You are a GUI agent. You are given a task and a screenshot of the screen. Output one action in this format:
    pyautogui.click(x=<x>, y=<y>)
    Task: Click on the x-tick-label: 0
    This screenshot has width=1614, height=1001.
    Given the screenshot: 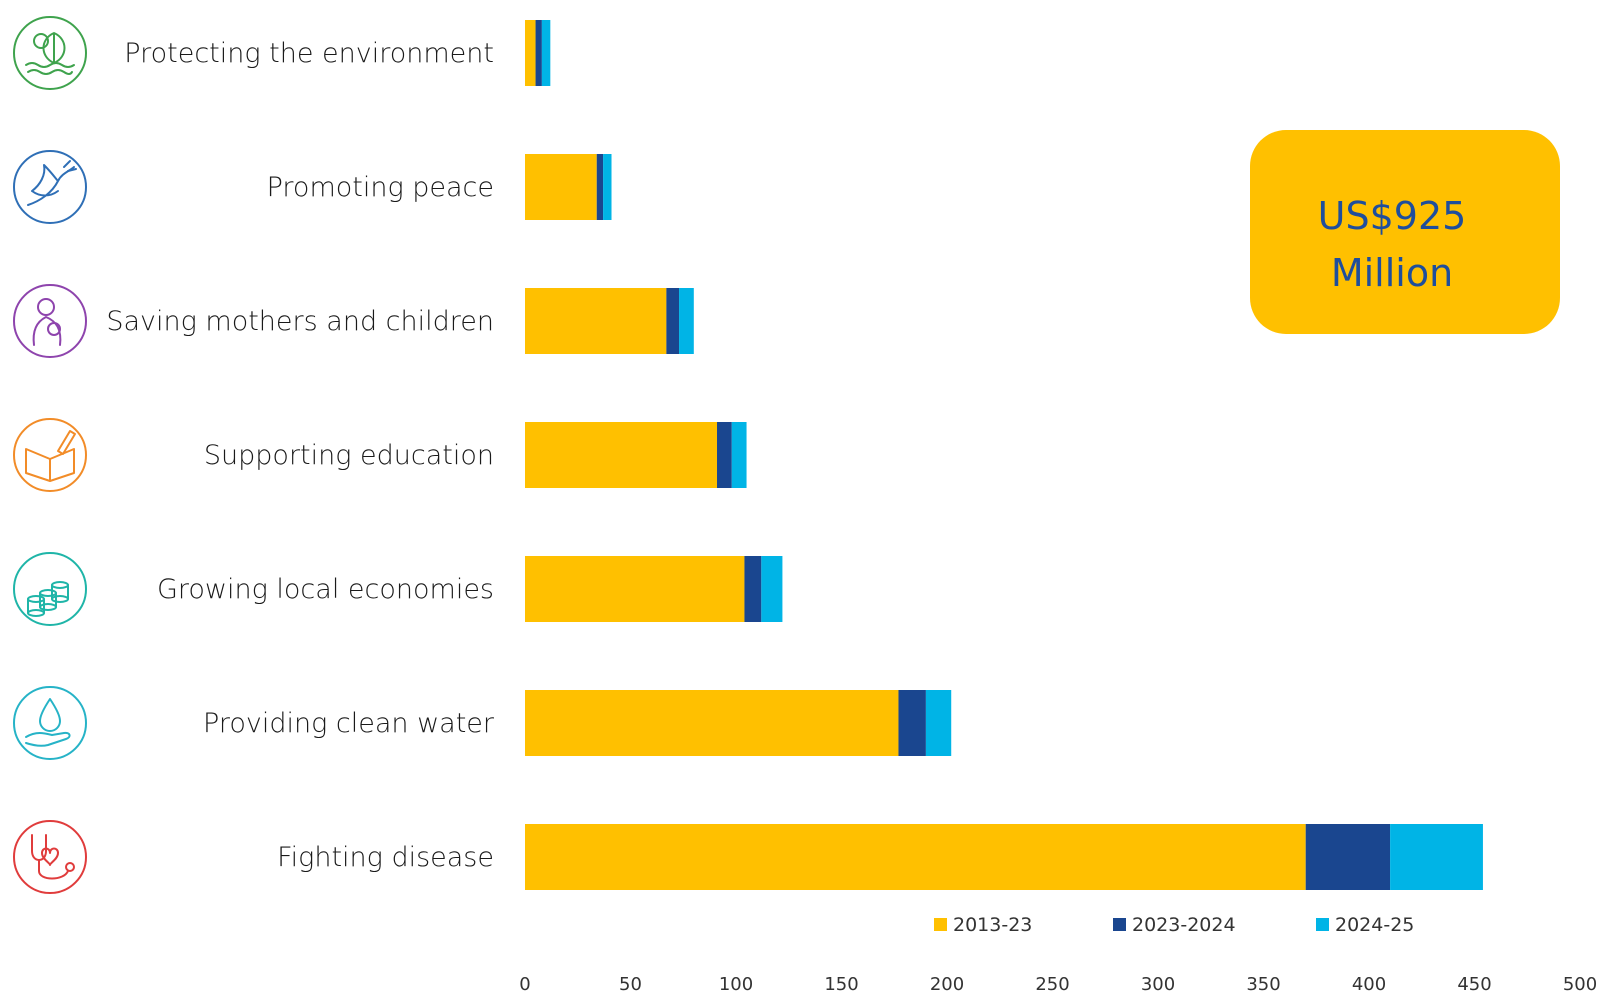 What is the action you would take?
    pyautogui.click(x=524, y=984)
    